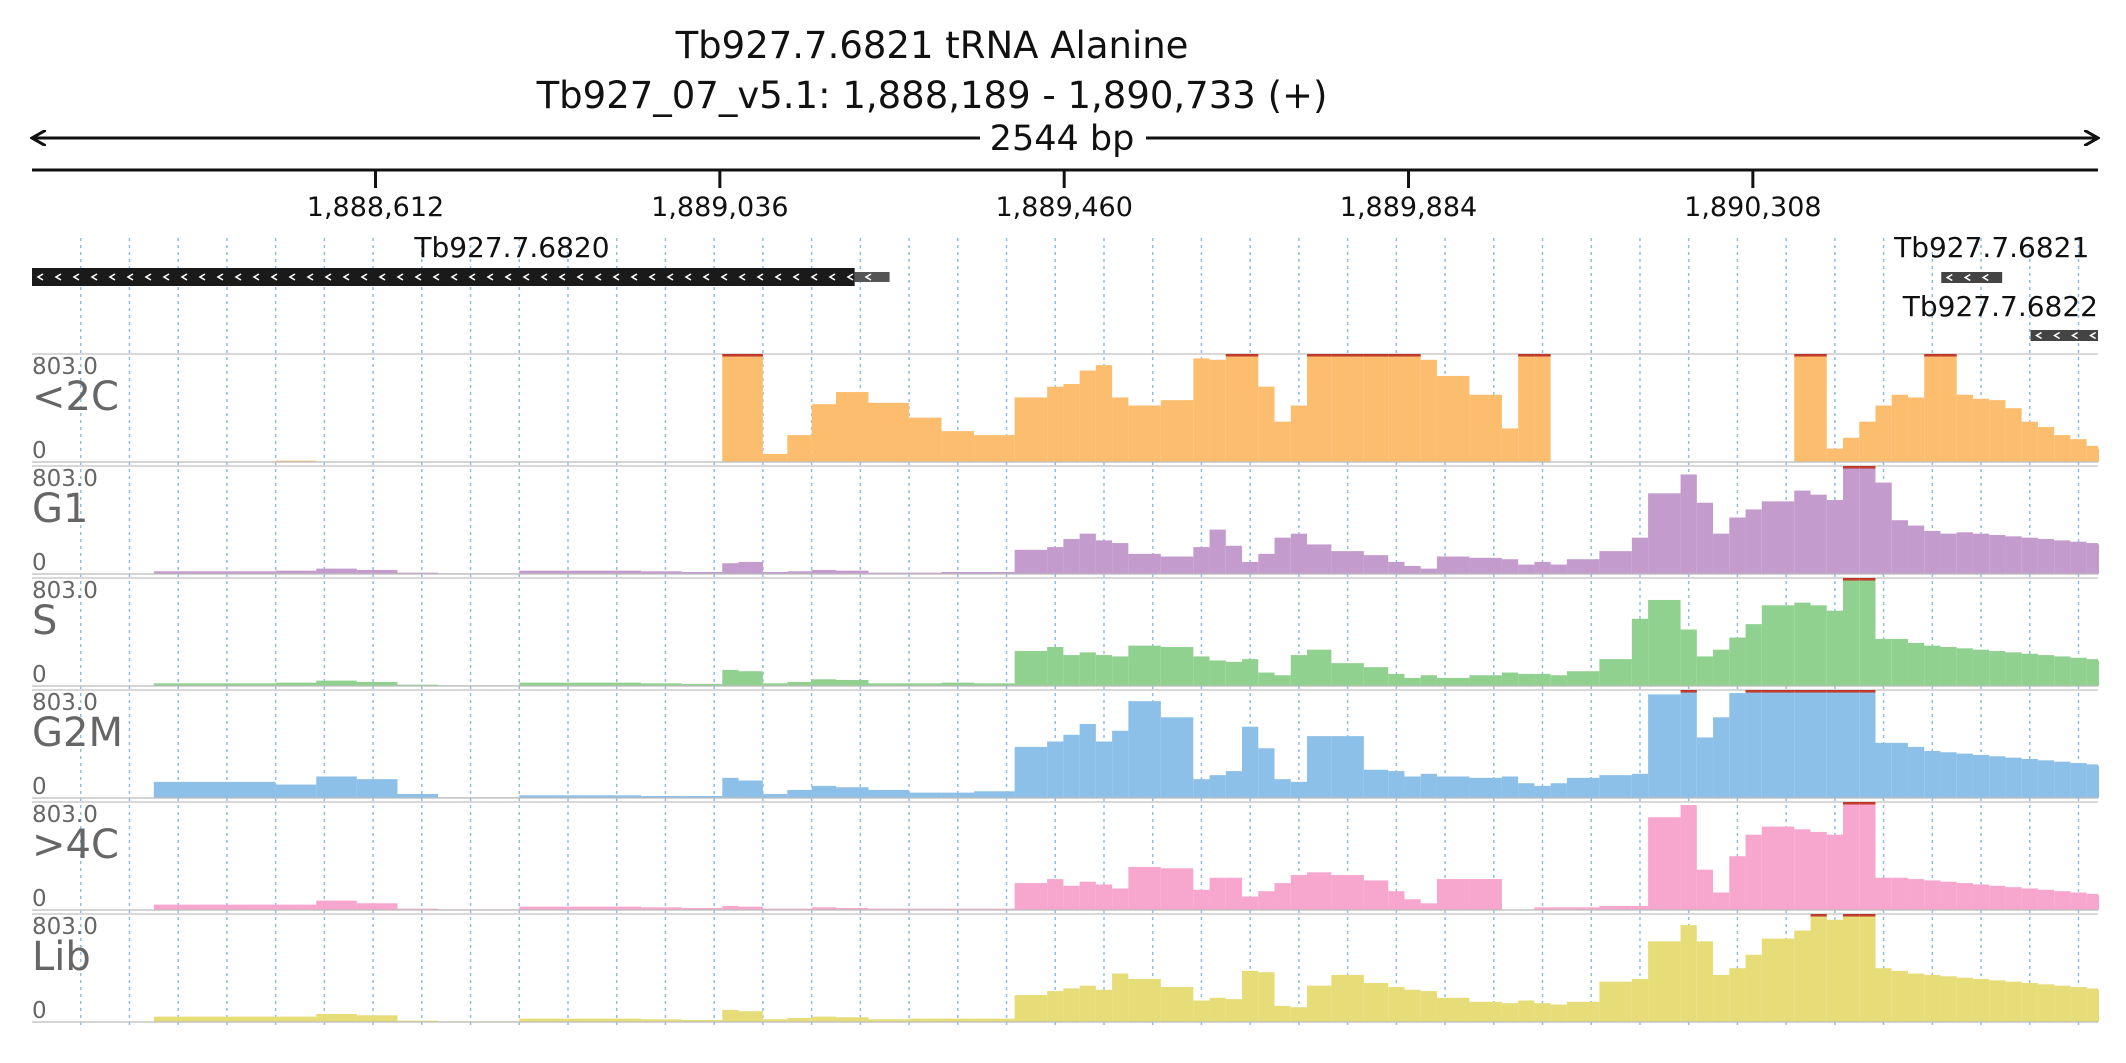 Image resolution: width=2126 pixels, height=1063 pixels. What do you see at coordinates (719, 207) in the screenshot?
I see `ruler-tick-label: 1,889,036` at bounding box center [719, 207].